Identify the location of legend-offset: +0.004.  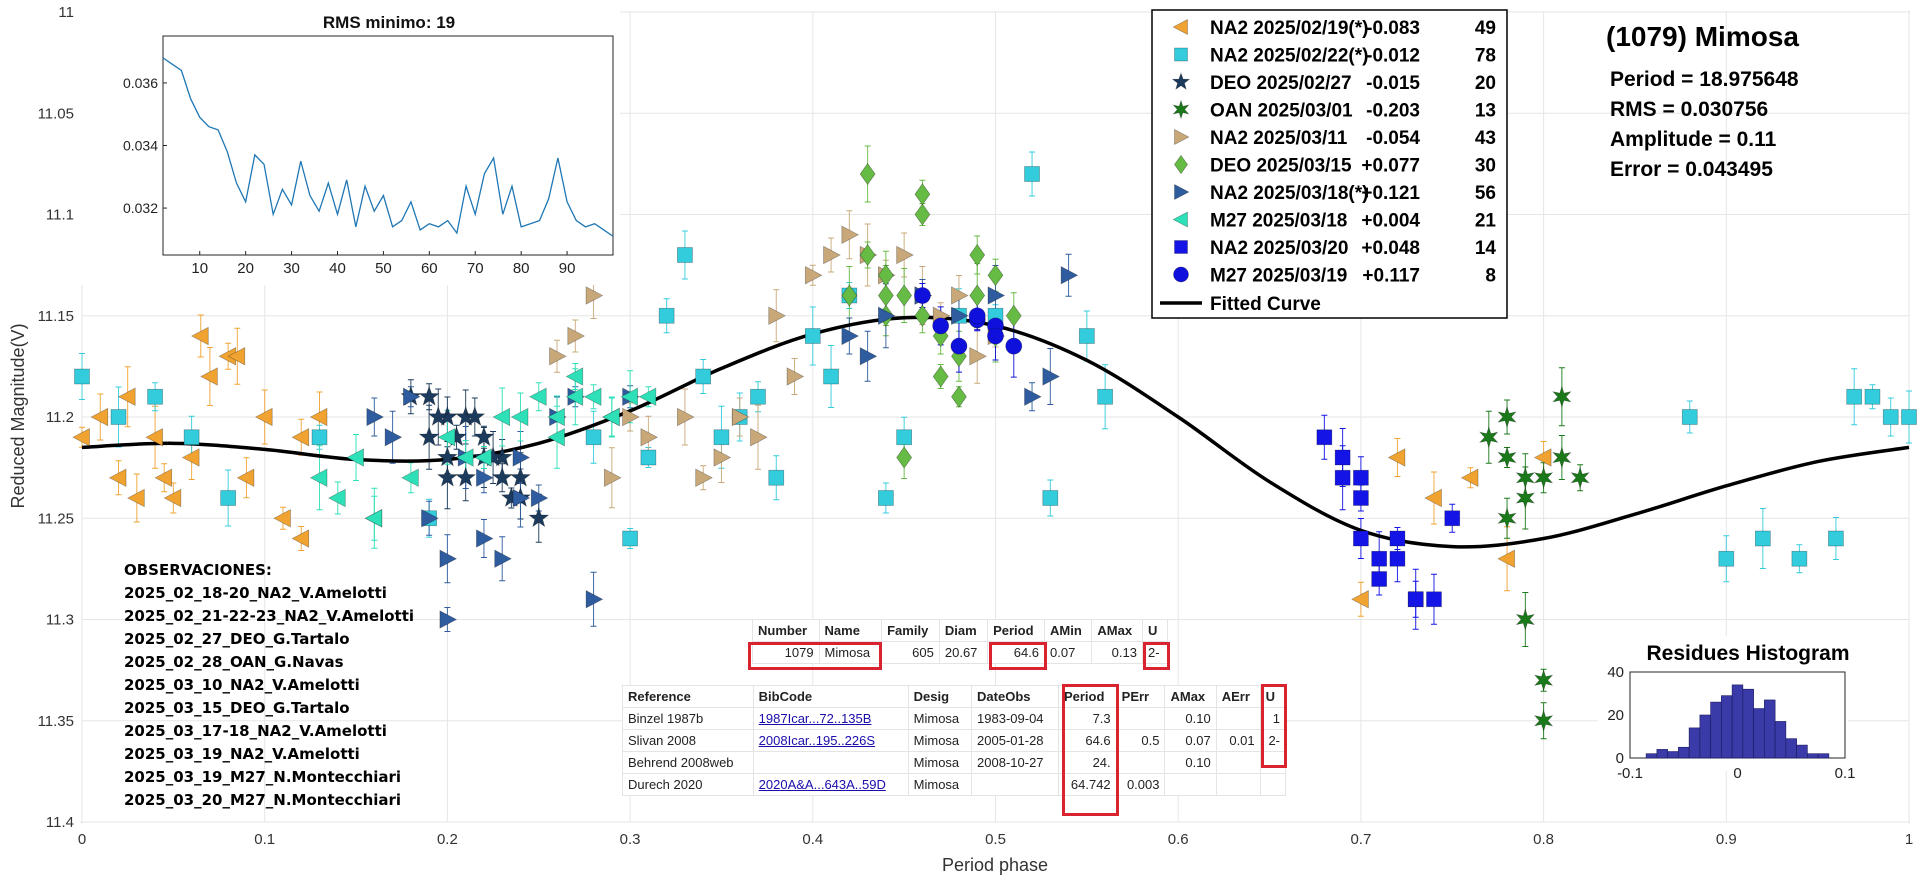
(1390, 221).